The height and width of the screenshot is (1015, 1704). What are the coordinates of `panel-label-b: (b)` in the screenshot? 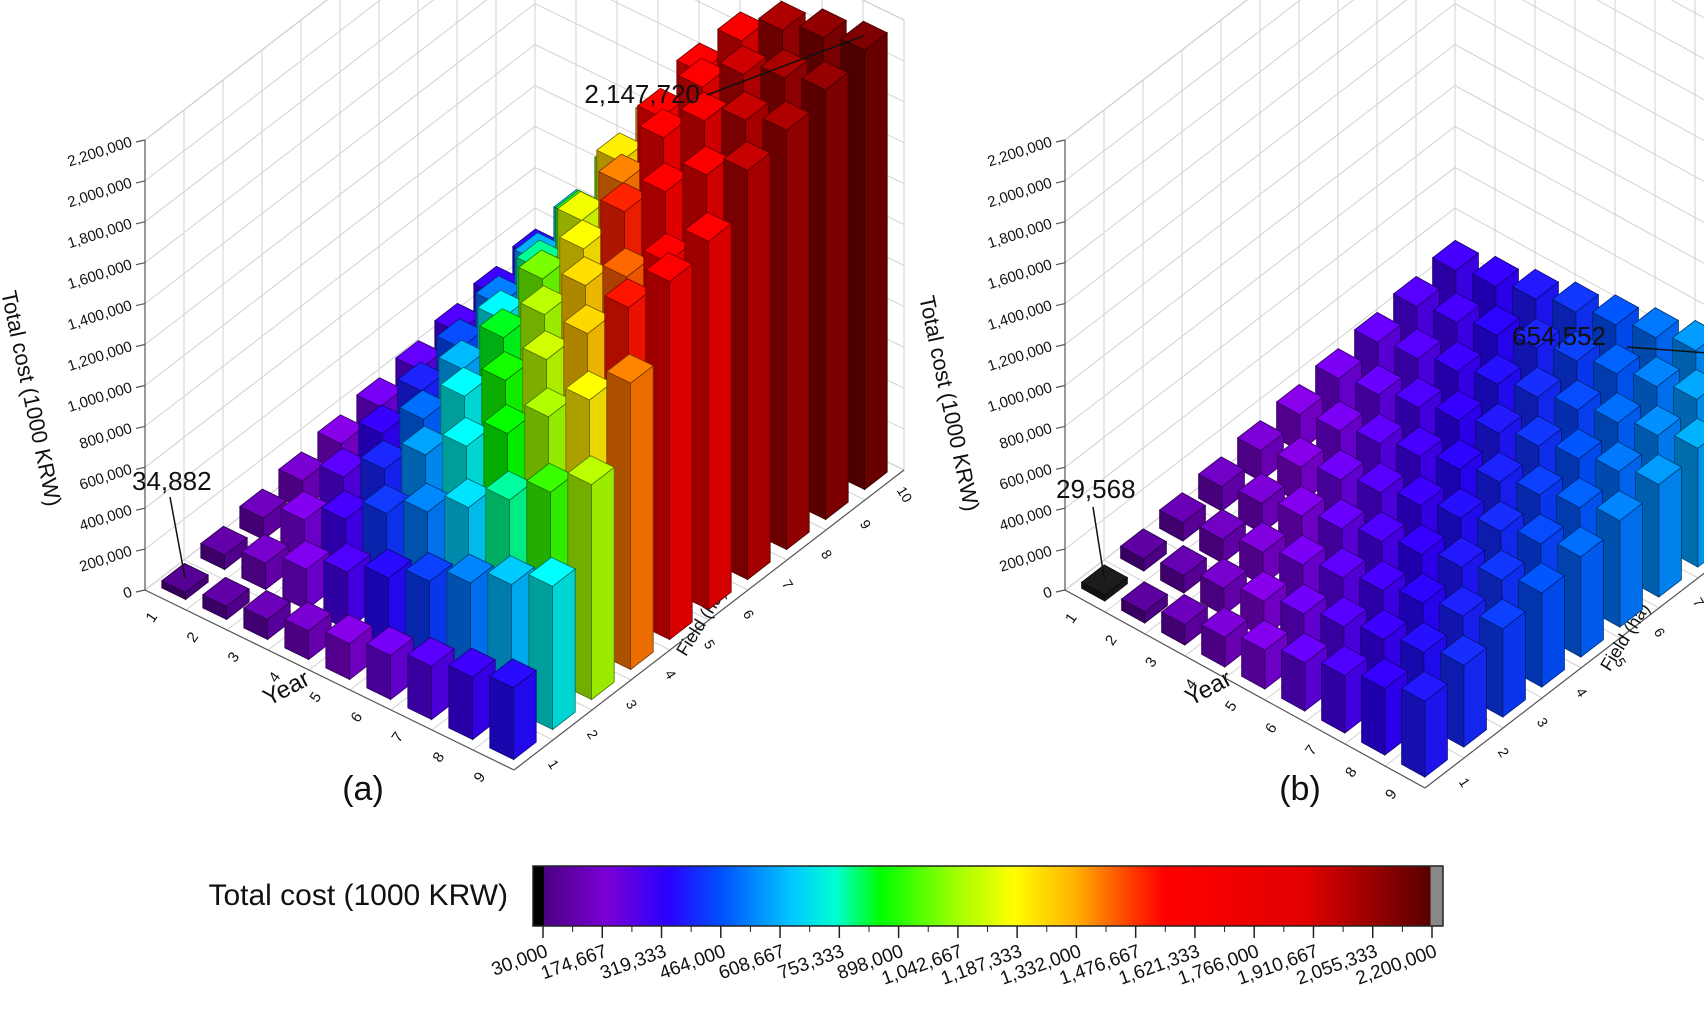 It's located at (1300, 789).